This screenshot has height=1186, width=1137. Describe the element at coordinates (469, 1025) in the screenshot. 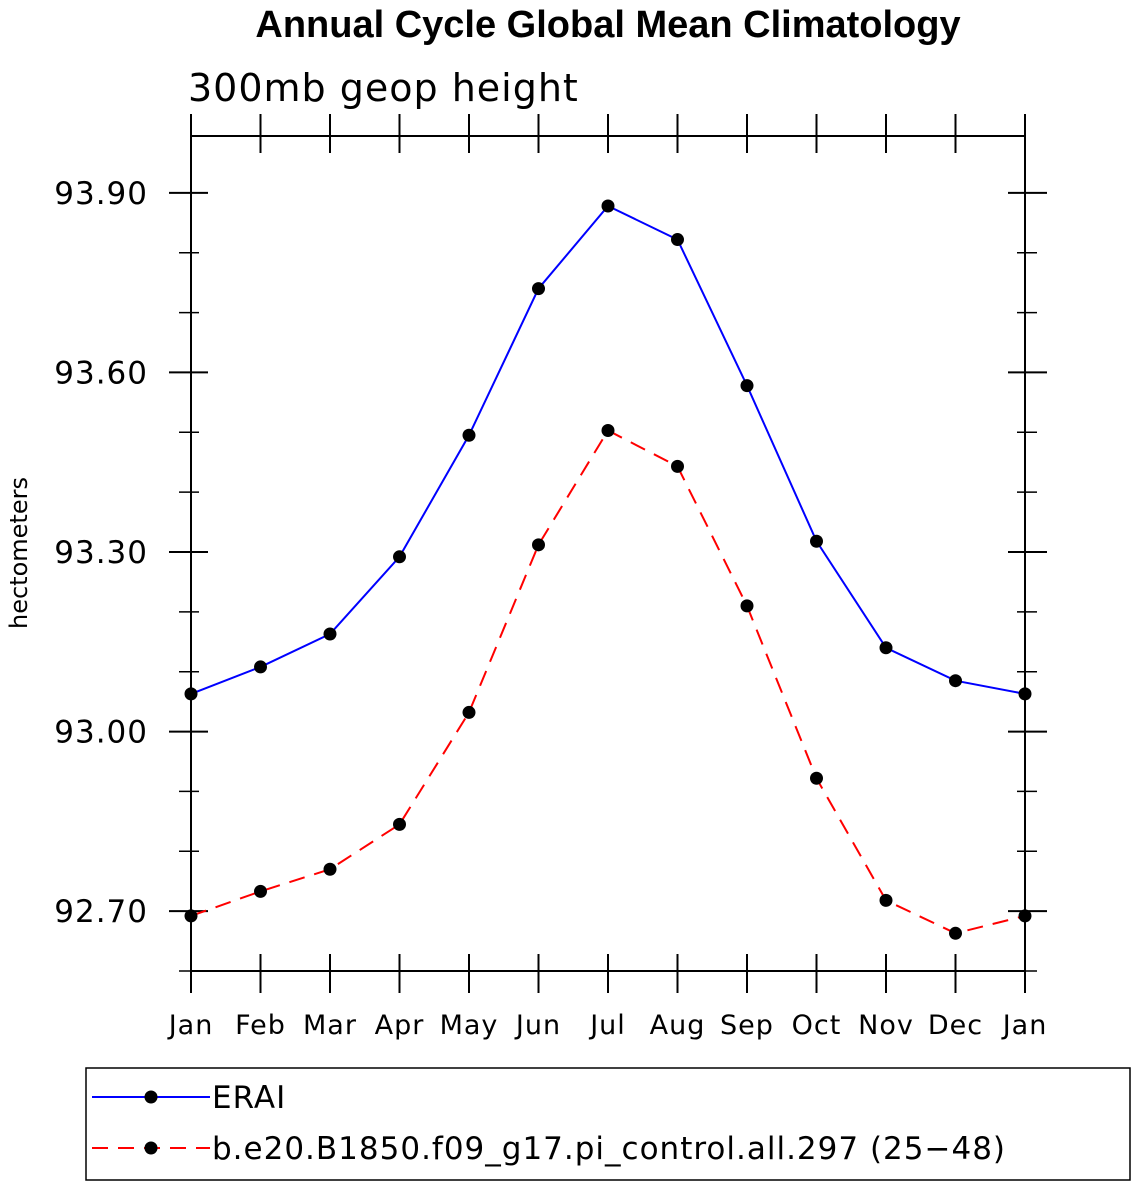

I see `x-tick-label: May` at that location.